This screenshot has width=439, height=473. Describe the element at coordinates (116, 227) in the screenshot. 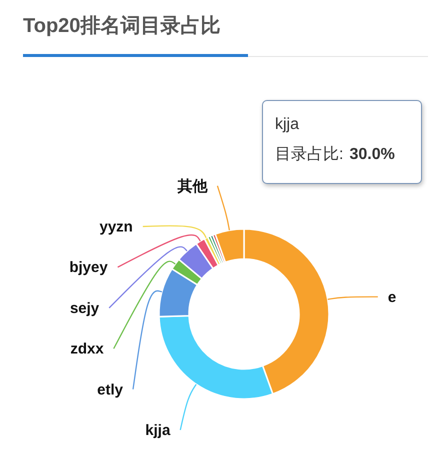

I see `slice-label: yyzn` at that location.